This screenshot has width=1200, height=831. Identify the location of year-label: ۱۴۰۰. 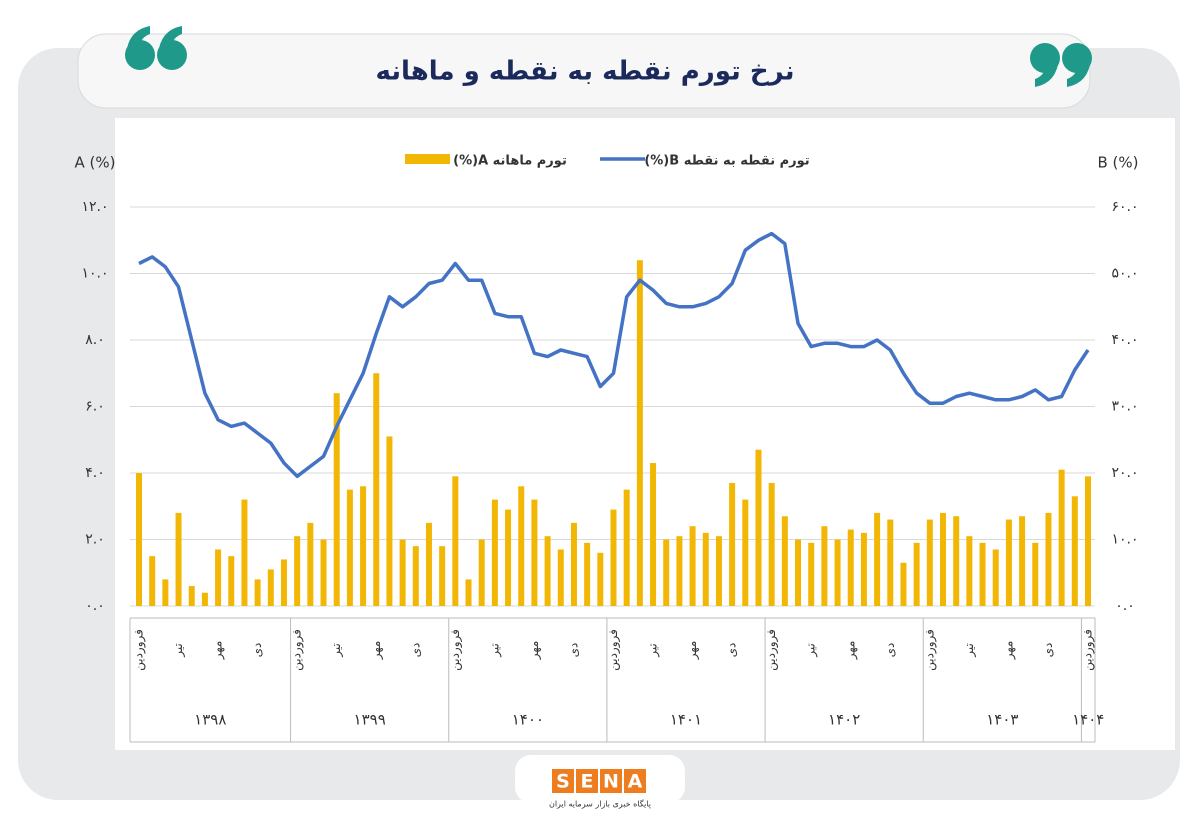
(528, 720).